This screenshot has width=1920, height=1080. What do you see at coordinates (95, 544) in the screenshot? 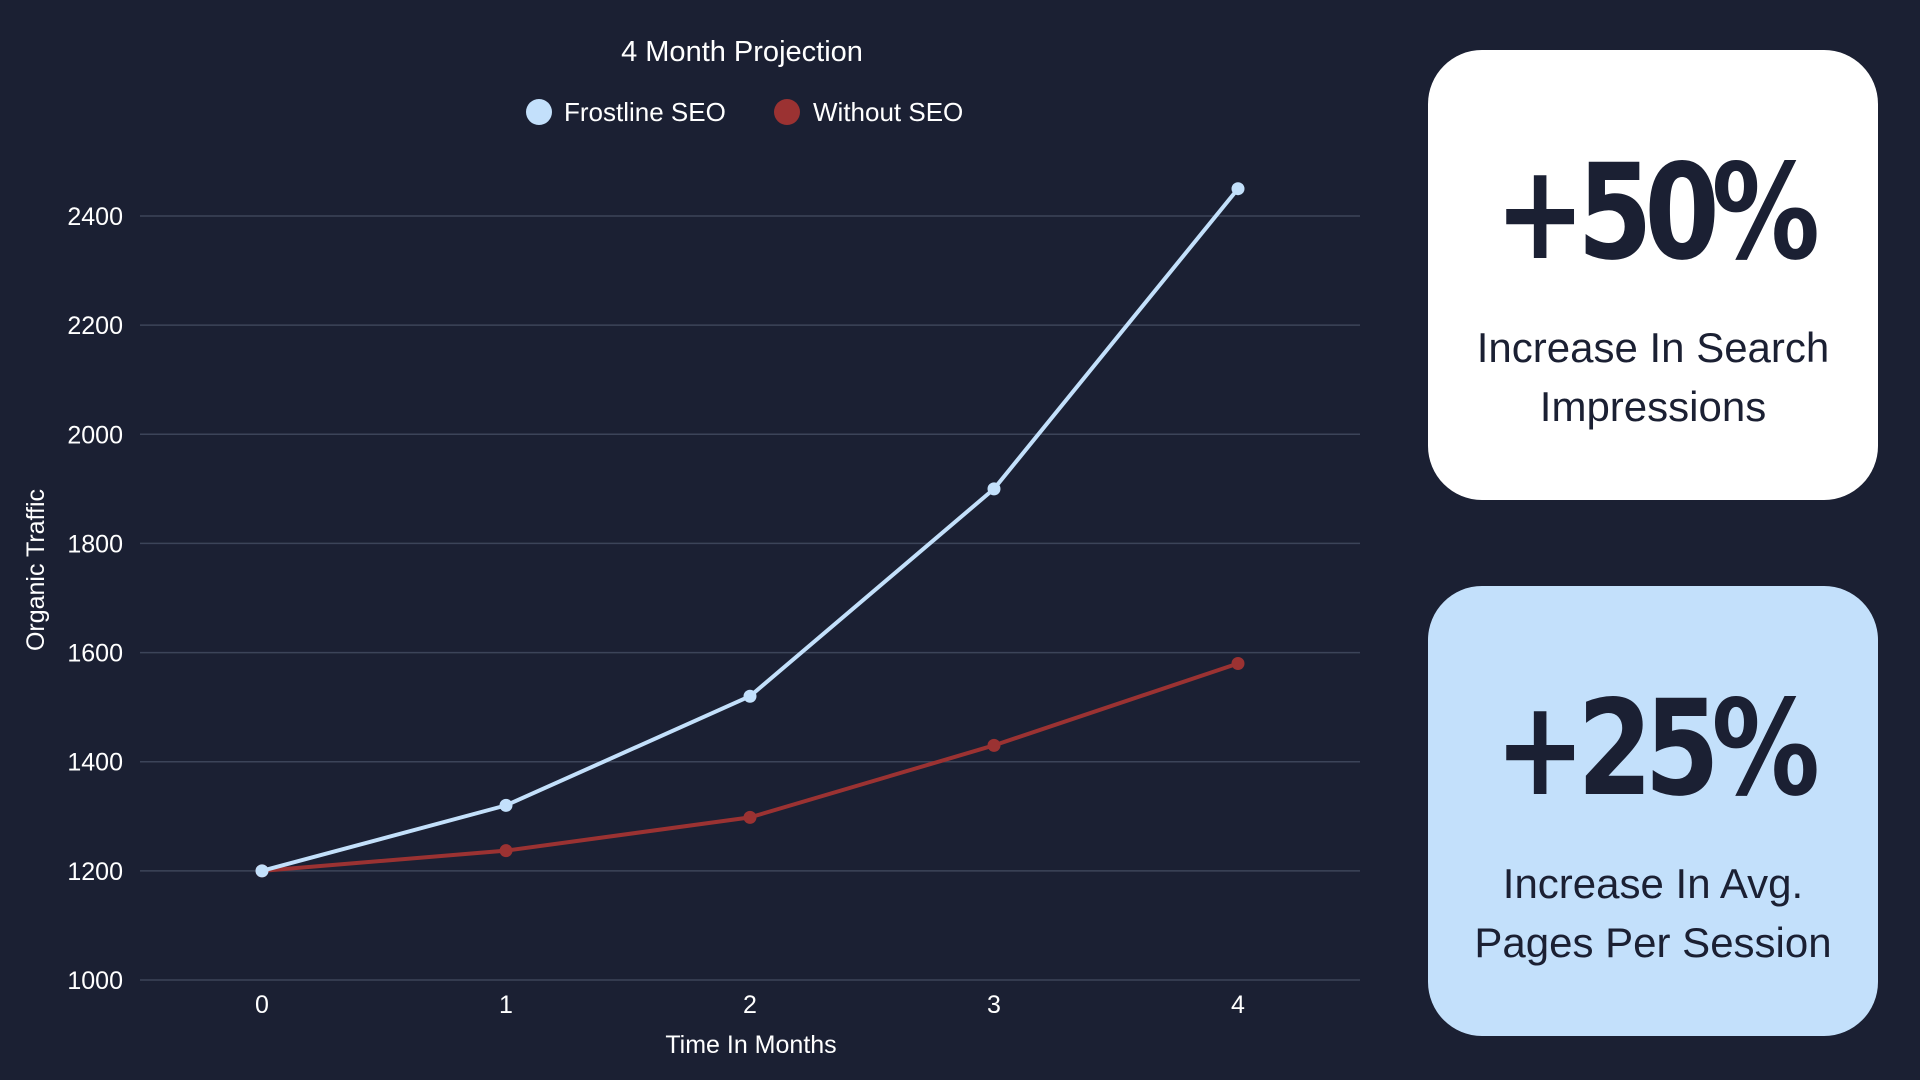
I see `y-tick-label: 1800` at bounding box center [95, 544].